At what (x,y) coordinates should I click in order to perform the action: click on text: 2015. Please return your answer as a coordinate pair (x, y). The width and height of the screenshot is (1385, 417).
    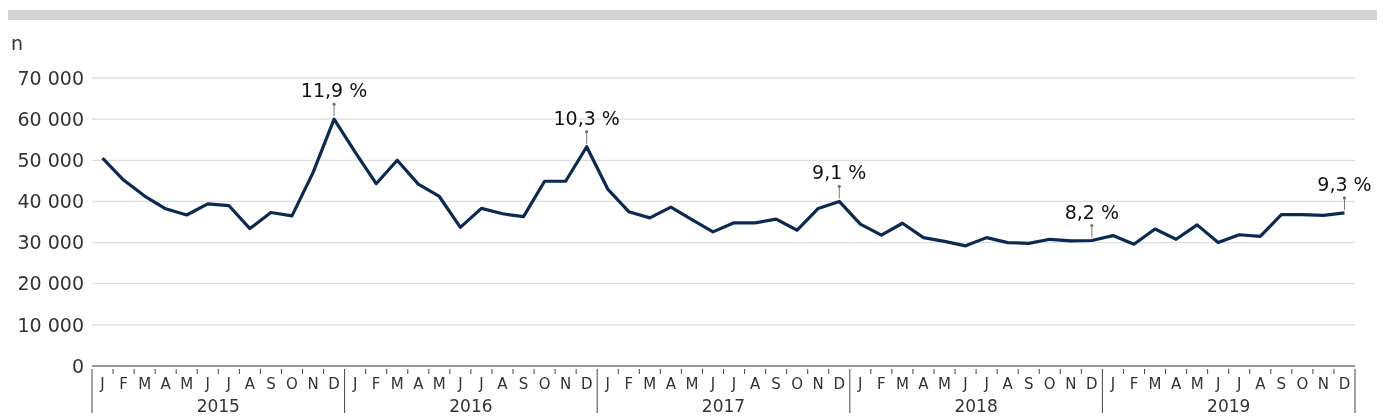
    Looking at the image, I should click on (218, 406).